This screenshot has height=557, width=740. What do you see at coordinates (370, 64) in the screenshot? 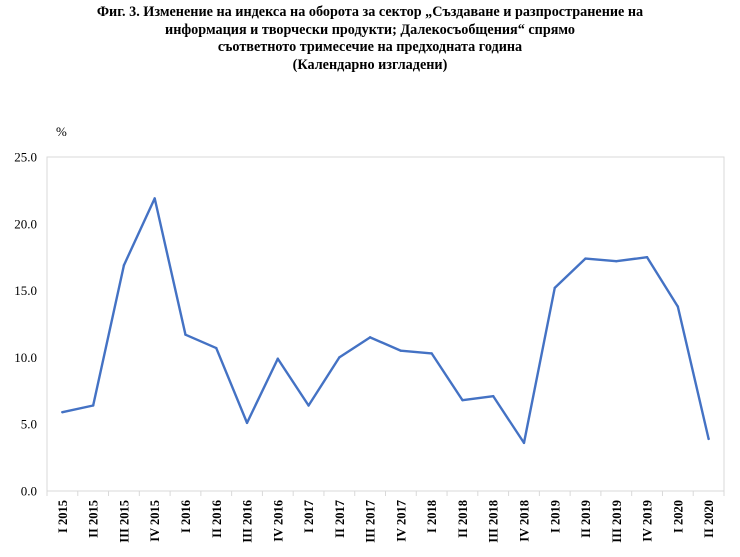
I see `chart-title-line-4: (Календарно изгладени)` at bounding box center [370, 64].